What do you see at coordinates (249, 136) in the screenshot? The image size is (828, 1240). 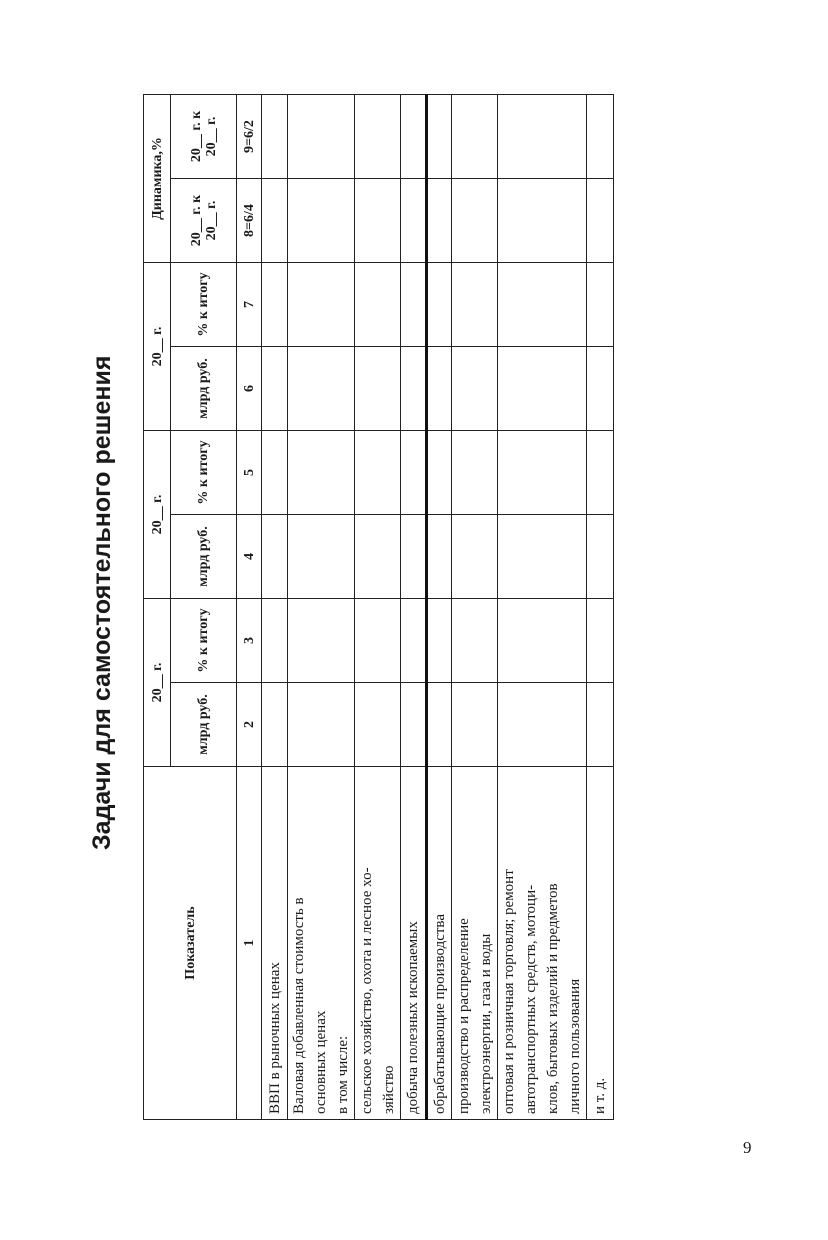 I see `column-number: 9=6/2` at bounding box center [249, 136].